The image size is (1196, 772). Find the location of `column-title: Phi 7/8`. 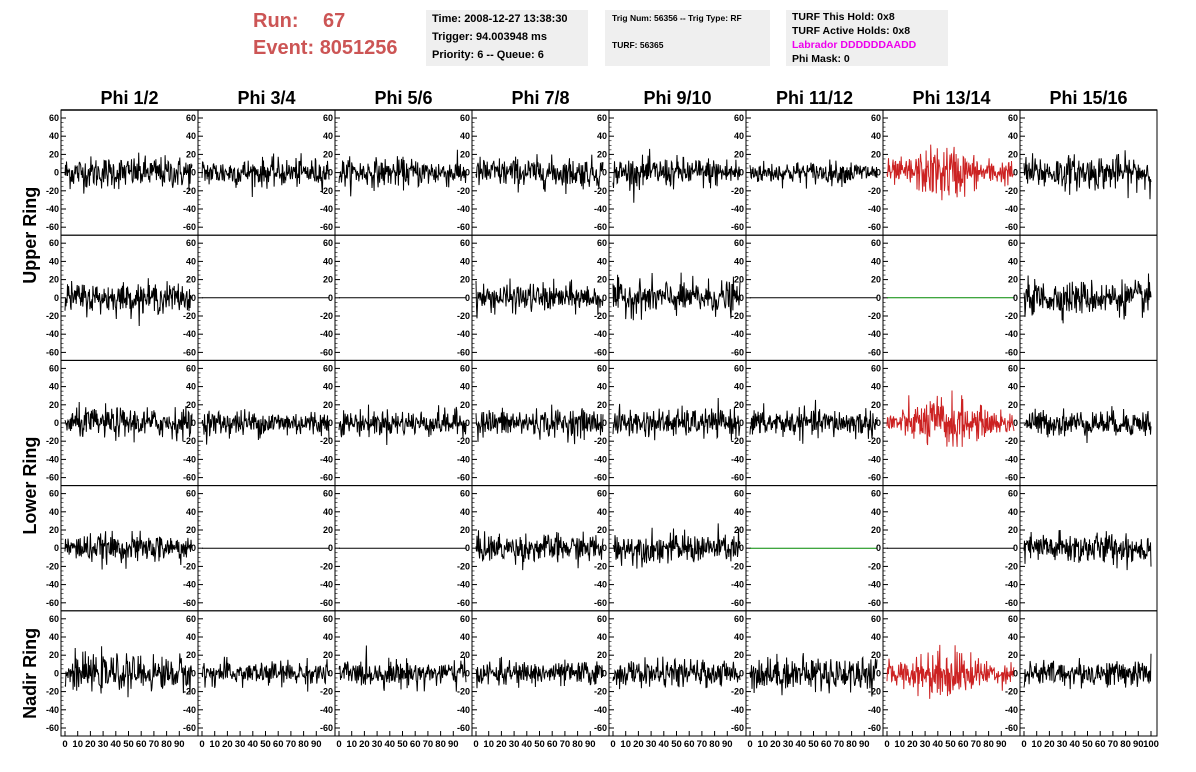

column-title: Phi 7/8 is located at coordinates (540, 98).